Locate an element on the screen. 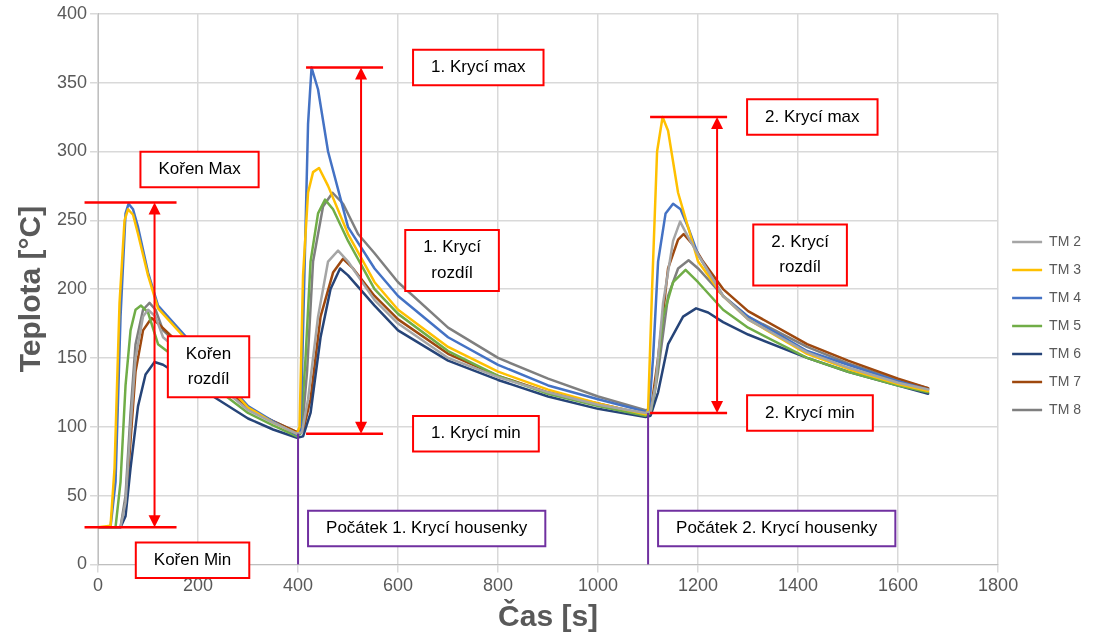  x-tick-label: 1600 is located at coordinates (898, 585).